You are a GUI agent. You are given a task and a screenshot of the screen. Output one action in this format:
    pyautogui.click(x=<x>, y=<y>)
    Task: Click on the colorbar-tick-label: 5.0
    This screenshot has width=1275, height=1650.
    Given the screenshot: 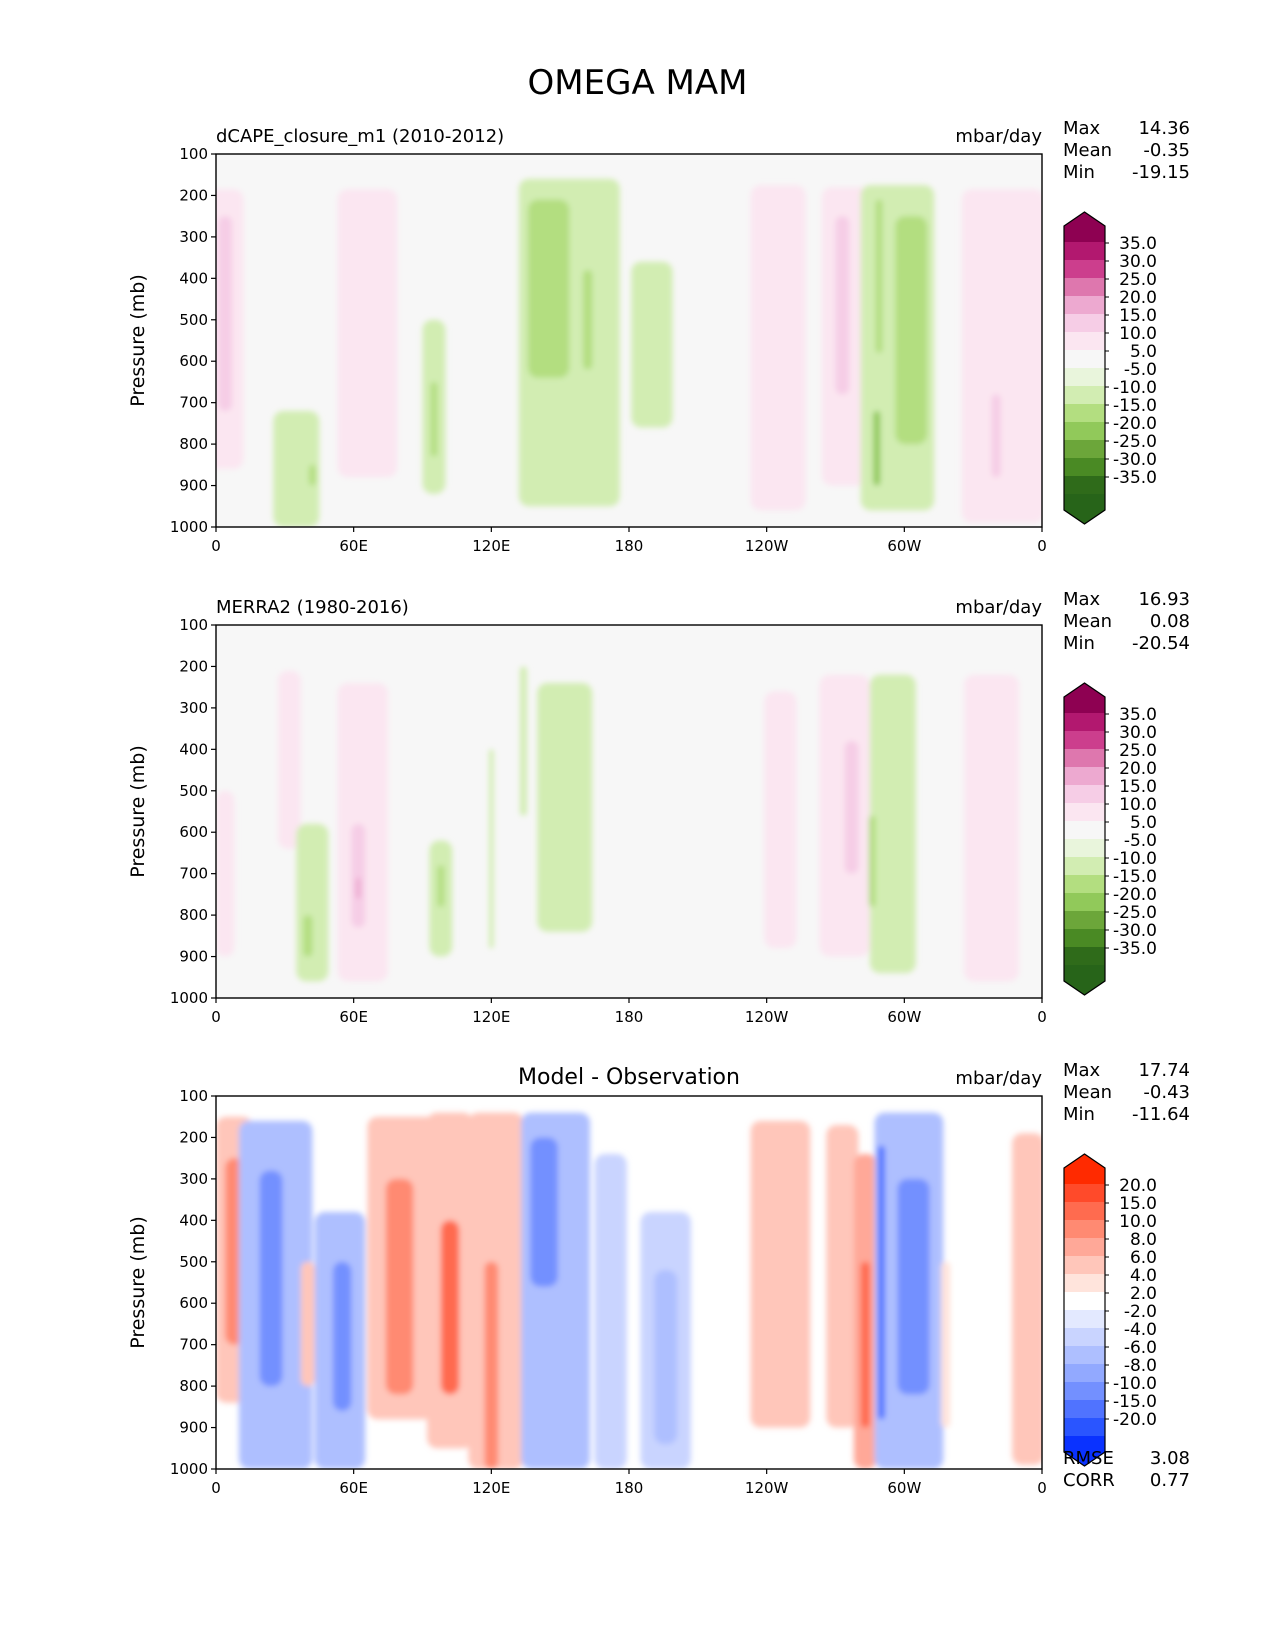 What is the action you would take?
    pyautogui.click(x=1143, y=823)
    